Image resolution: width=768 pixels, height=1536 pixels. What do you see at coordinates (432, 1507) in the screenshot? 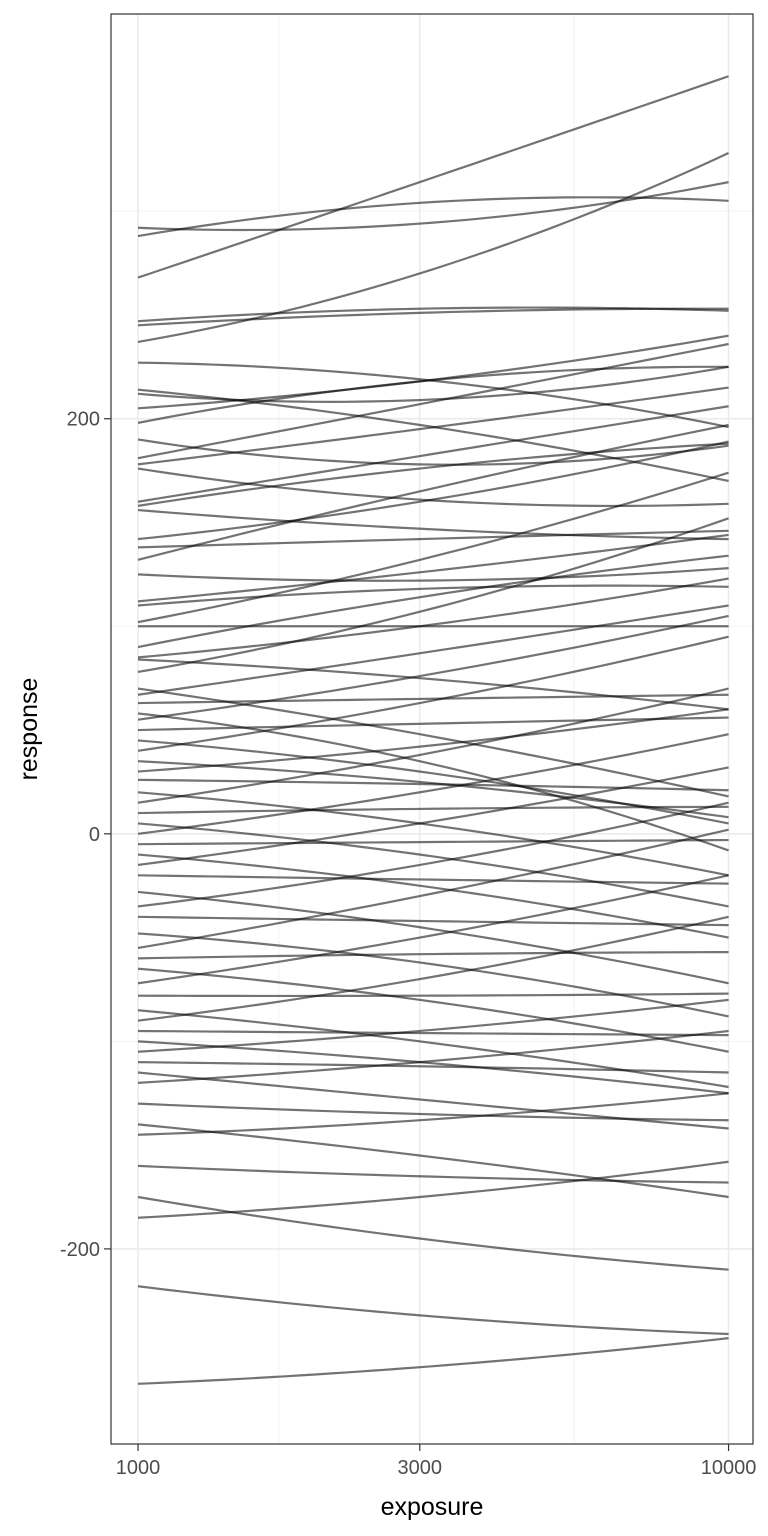
I see `x-axis-title: exposure` at bounding box center [432, 1507].